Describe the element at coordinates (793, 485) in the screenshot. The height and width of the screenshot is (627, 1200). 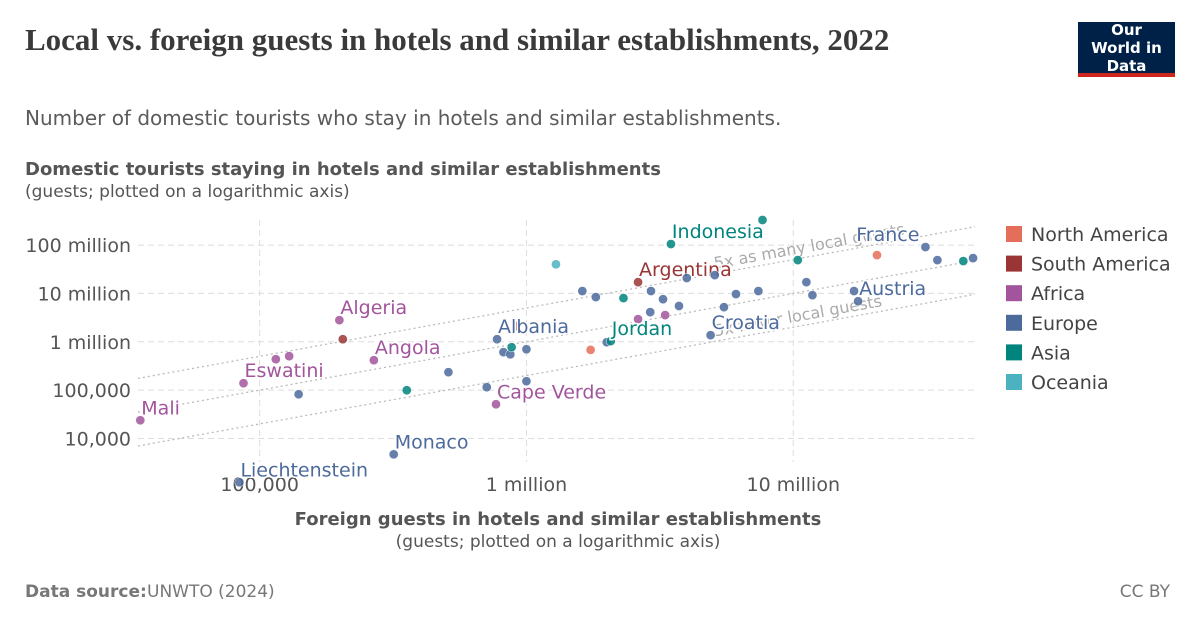
I see `x-tick-label: 10 million` at that location.